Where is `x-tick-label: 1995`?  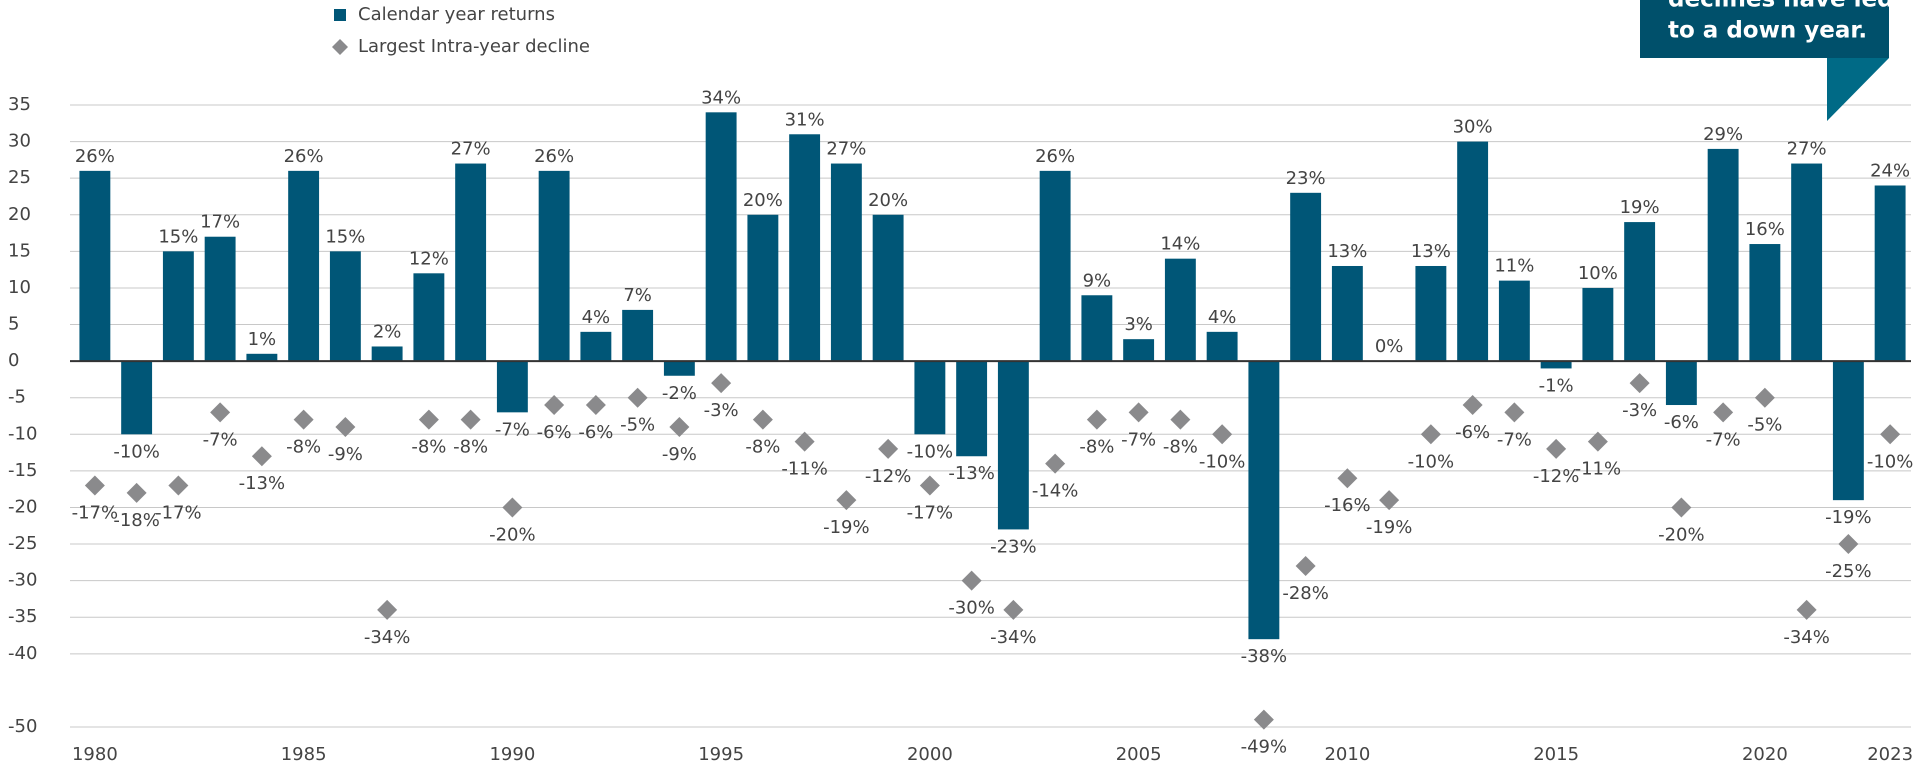
x-tick-label: 1995 is located at coordinates (721, 754).